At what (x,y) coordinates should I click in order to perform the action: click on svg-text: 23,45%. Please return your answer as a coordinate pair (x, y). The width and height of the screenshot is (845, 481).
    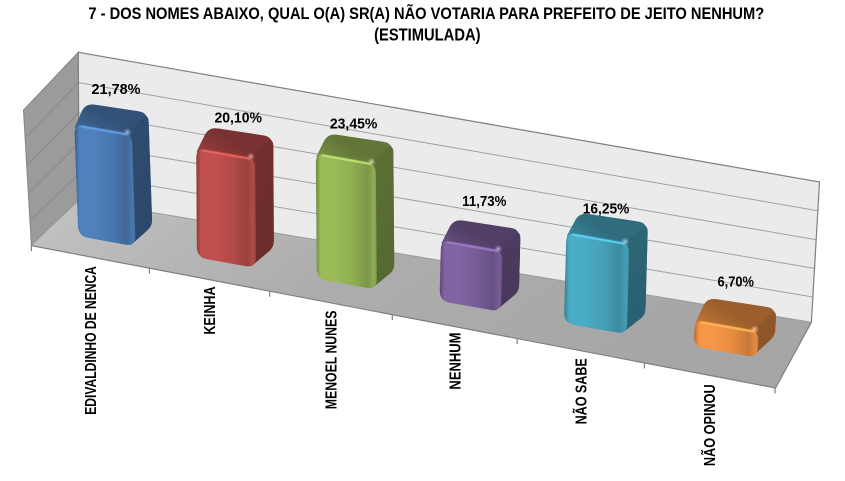
    Looking at the image, I should click on (354, 124).